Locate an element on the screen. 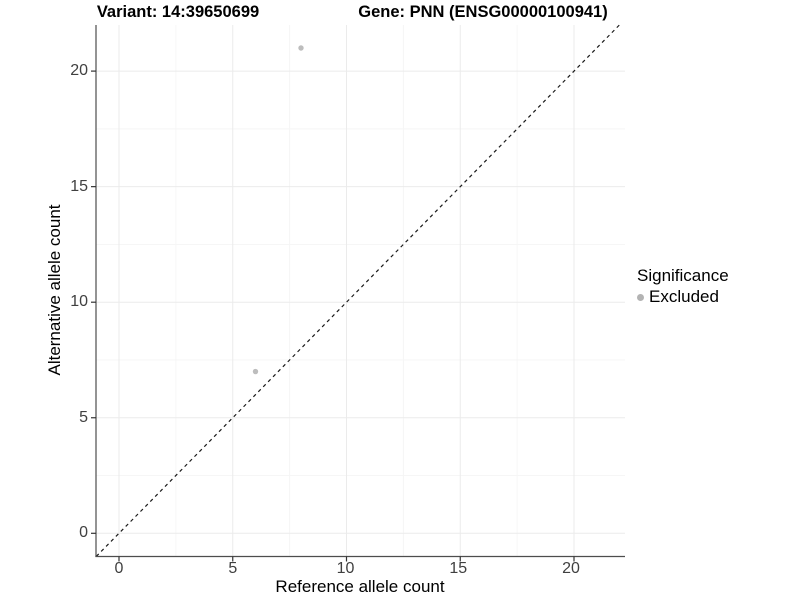  y-tick-label-0: 0 is located at coordinates (83, 533).